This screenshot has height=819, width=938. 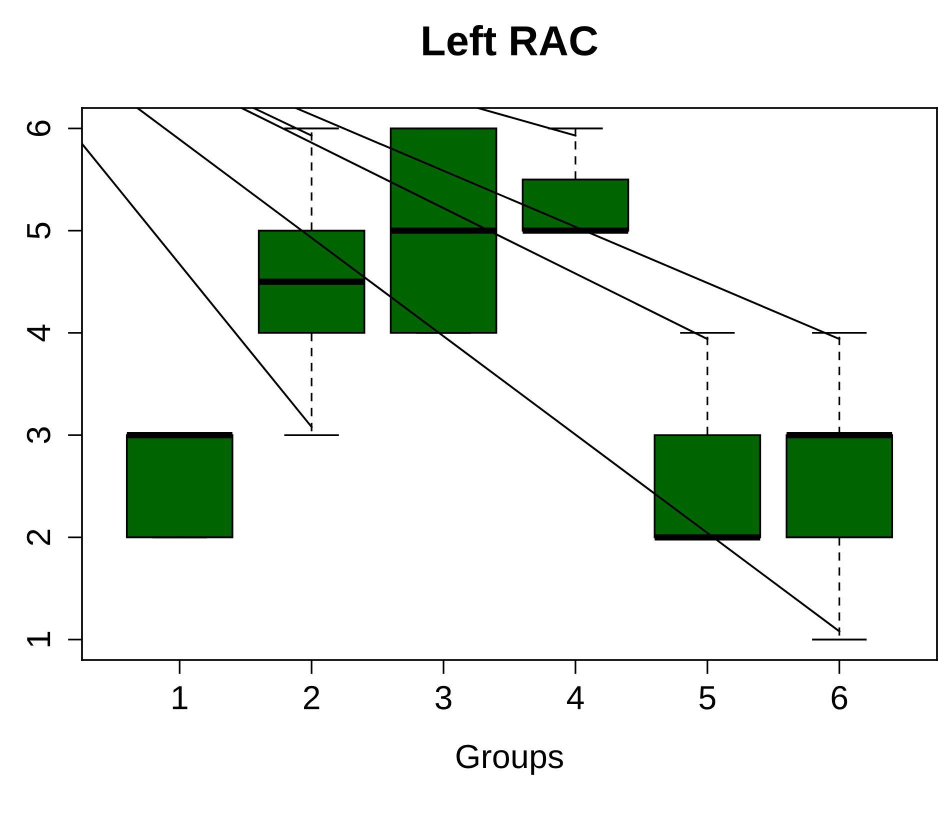 What do you see at coordinates (510, 40) in the screenshot?
I see `chart-title: Left RAC` at bounding box center [510, 40].